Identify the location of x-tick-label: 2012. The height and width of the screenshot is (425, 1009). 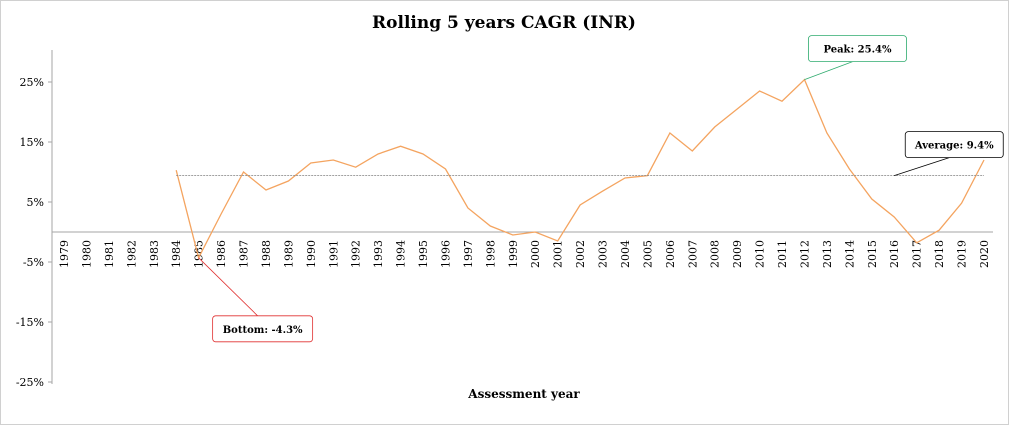
(804, 254).